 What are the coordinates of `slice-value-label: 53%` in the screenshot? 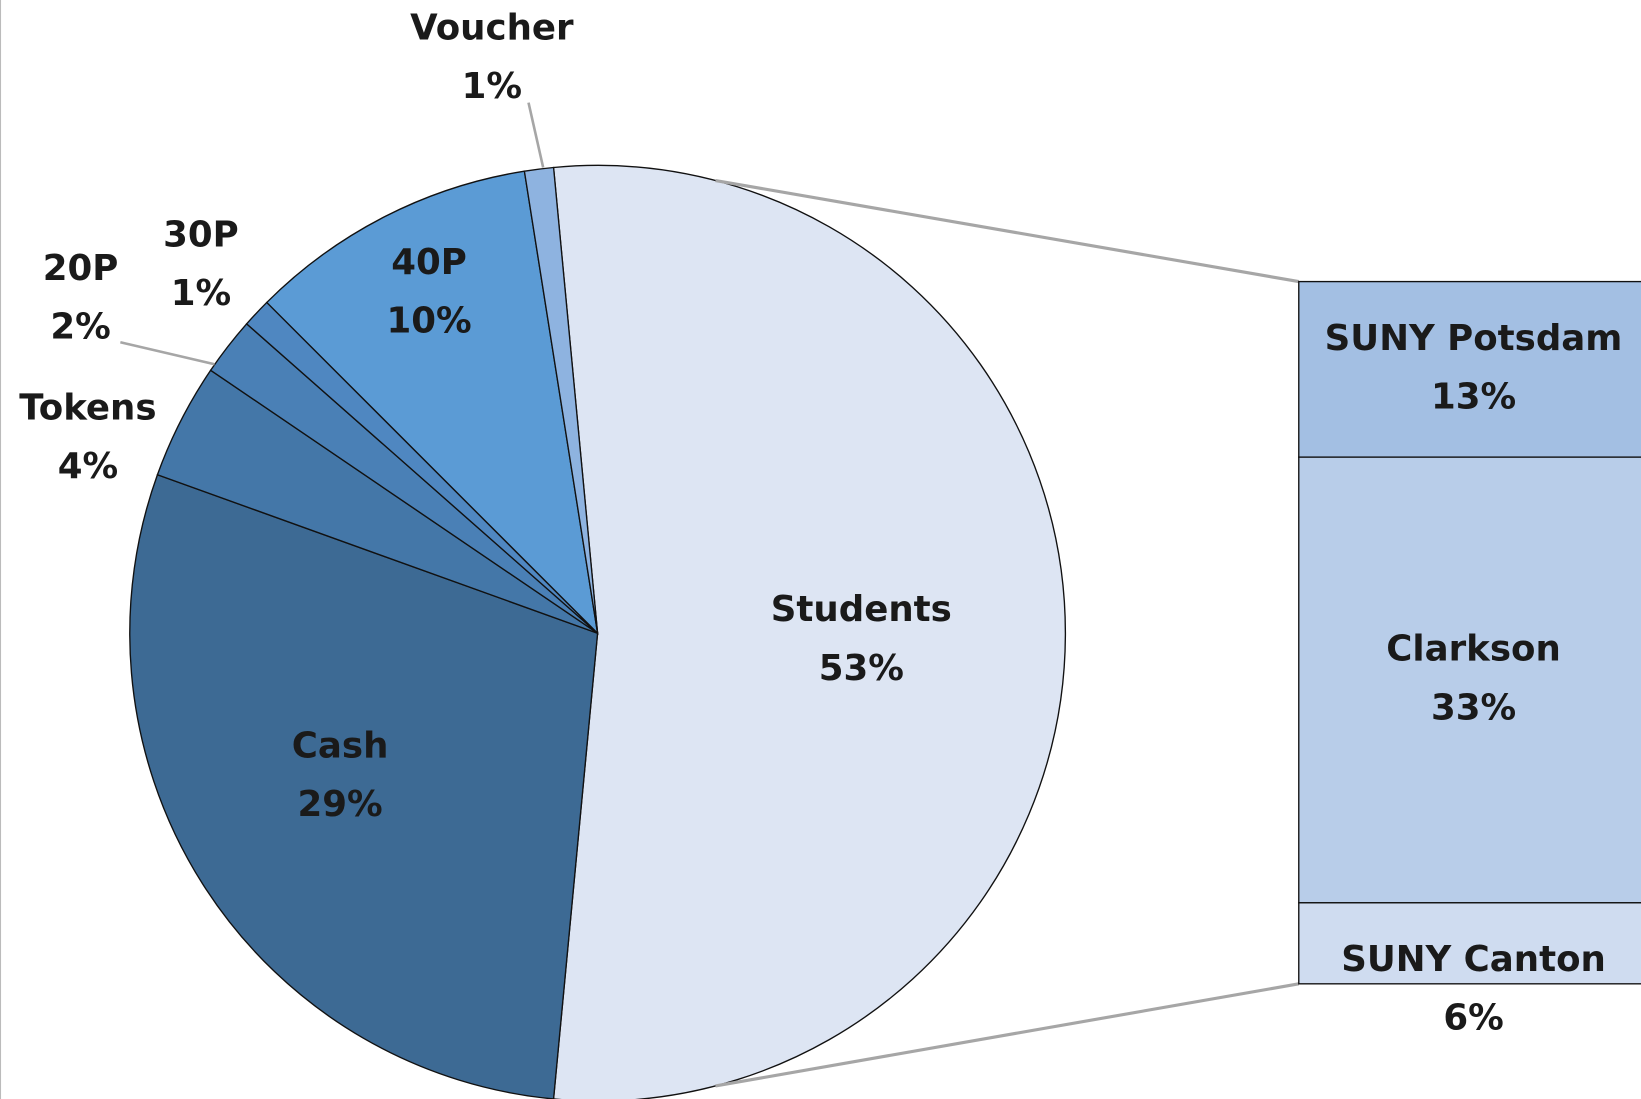 It's located at (861, 668).